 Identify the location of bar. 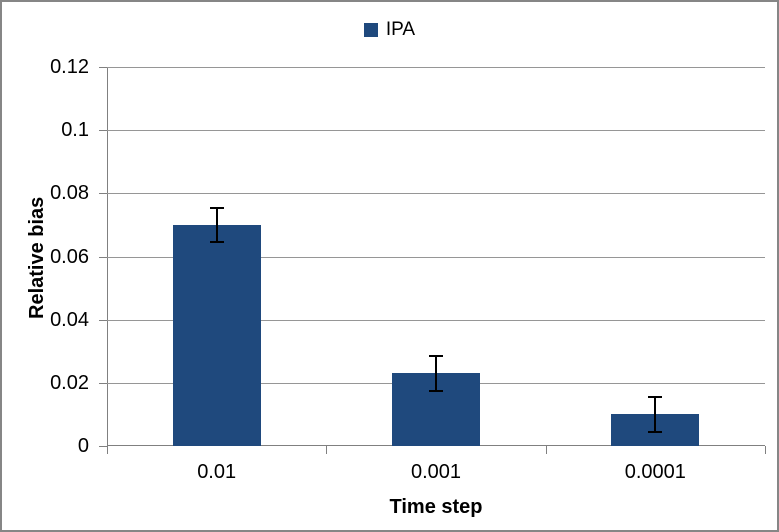
(216, 335).